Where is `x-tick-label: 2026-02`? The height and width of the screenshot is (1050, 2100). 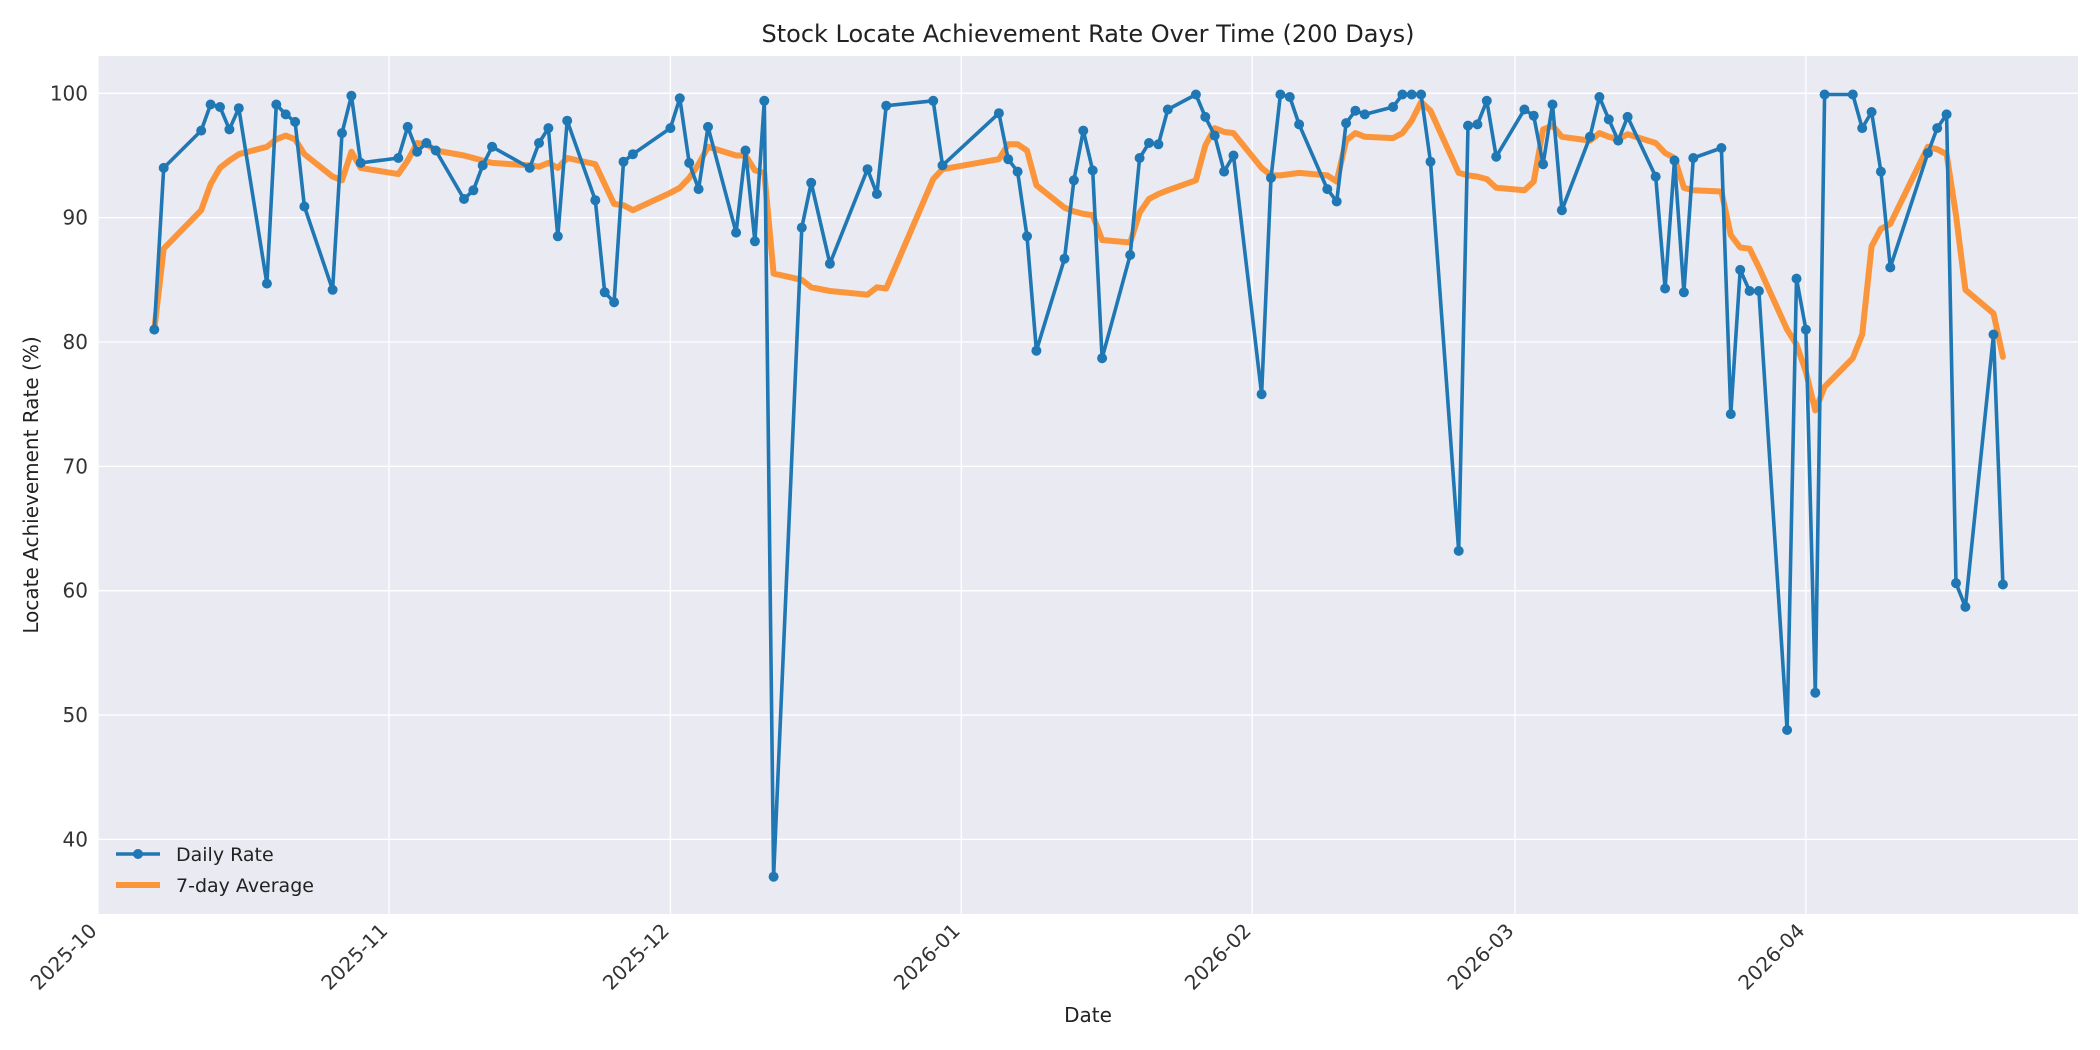 x-tick-label: 2026-02 is located at coordinates (1218, 957).